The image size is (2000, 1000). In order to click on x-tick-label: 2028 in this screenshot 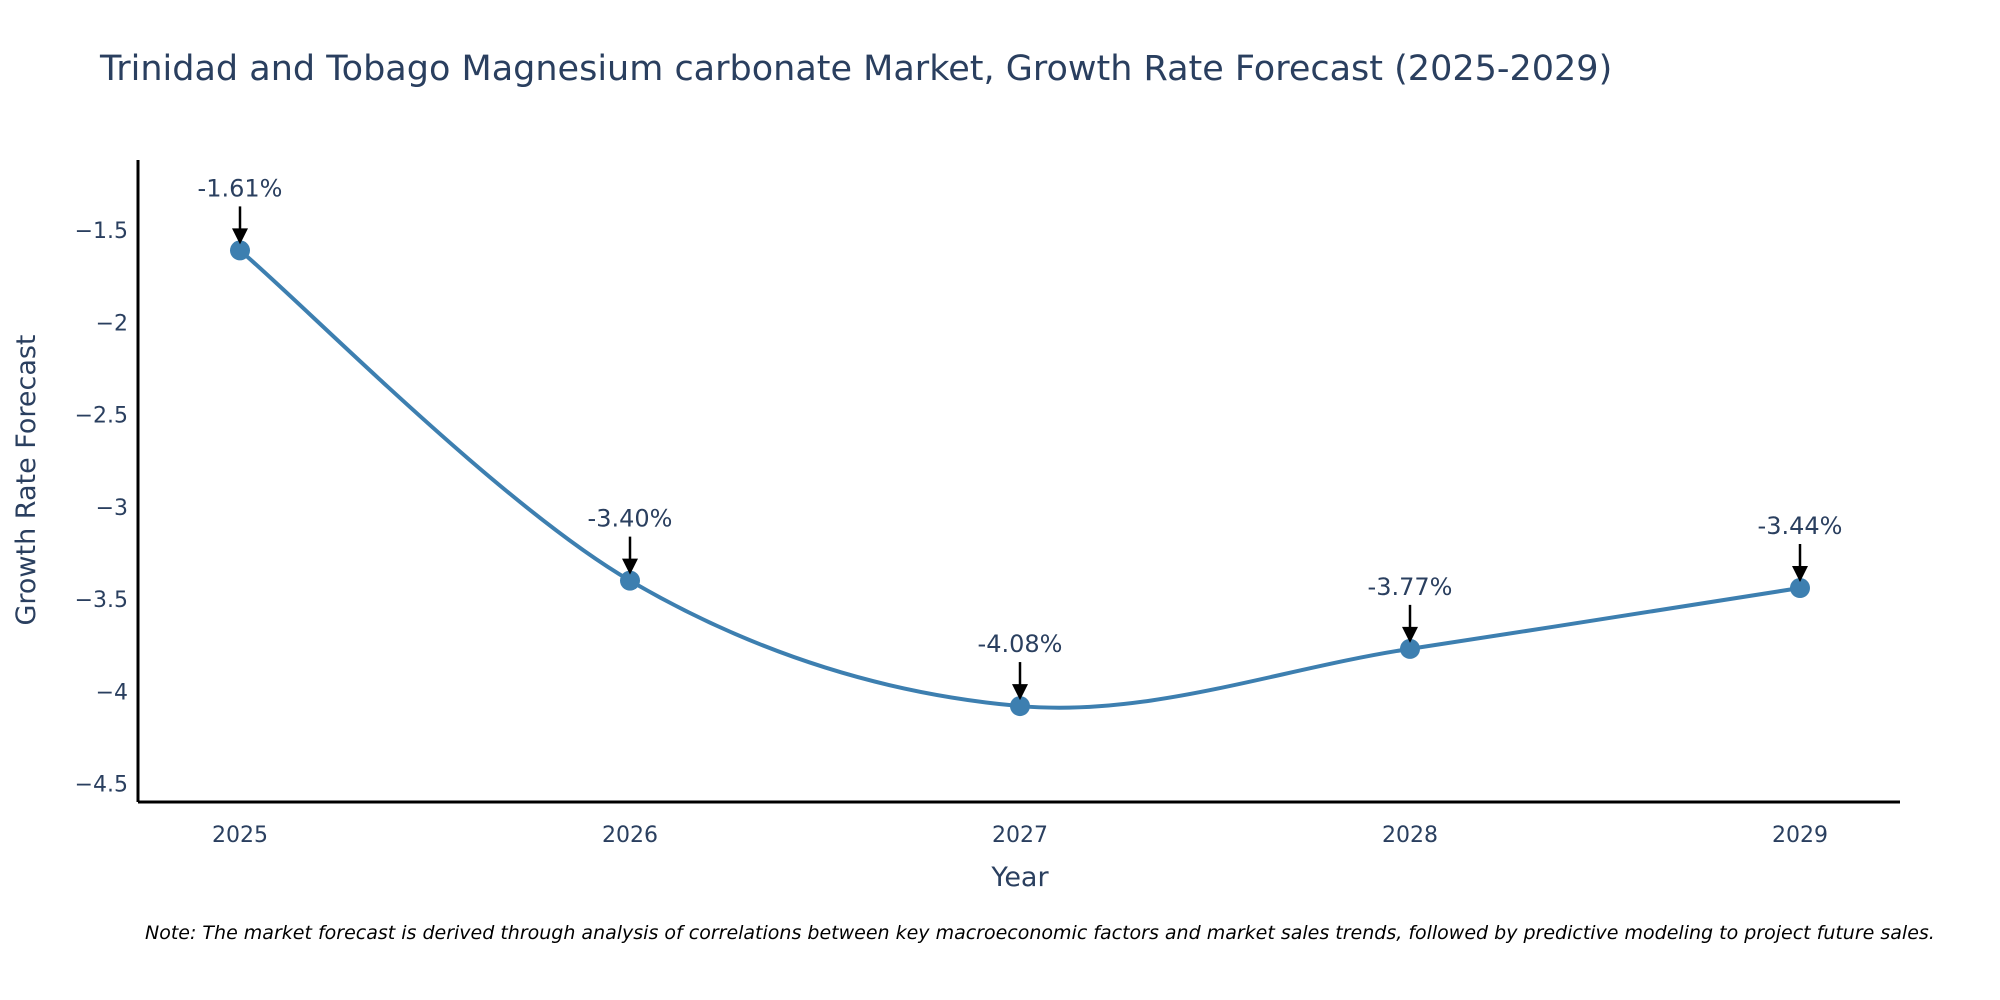, I will do `click(1410, 835)`.